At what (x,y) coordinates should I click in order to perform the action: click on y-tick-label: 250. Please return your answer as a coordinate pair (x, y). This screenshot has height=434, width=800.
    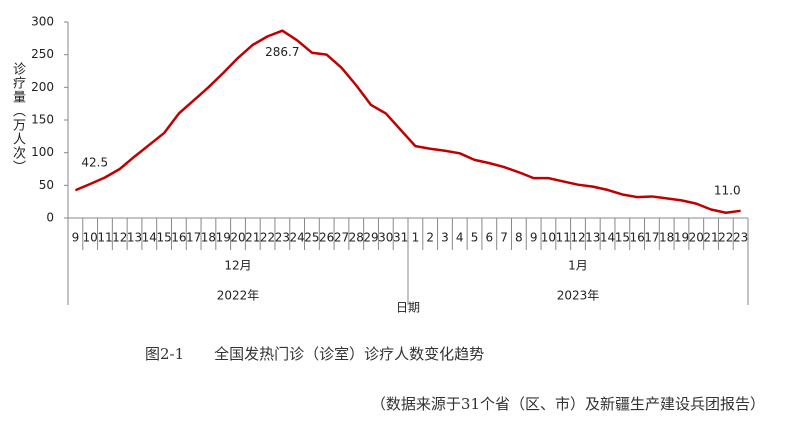
    Looking at the image, I should click on (42, 54).